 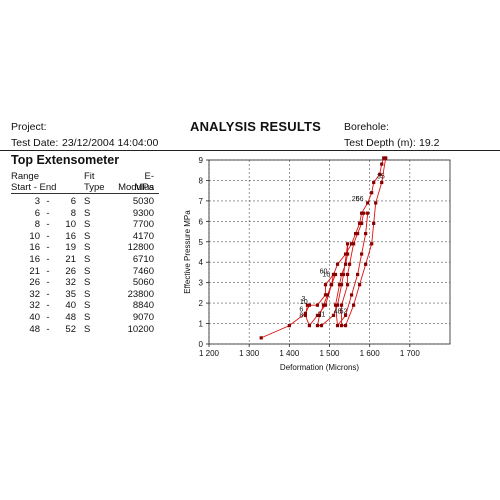 I want to click on point-annotation: 52, so click(x=344, y=311).